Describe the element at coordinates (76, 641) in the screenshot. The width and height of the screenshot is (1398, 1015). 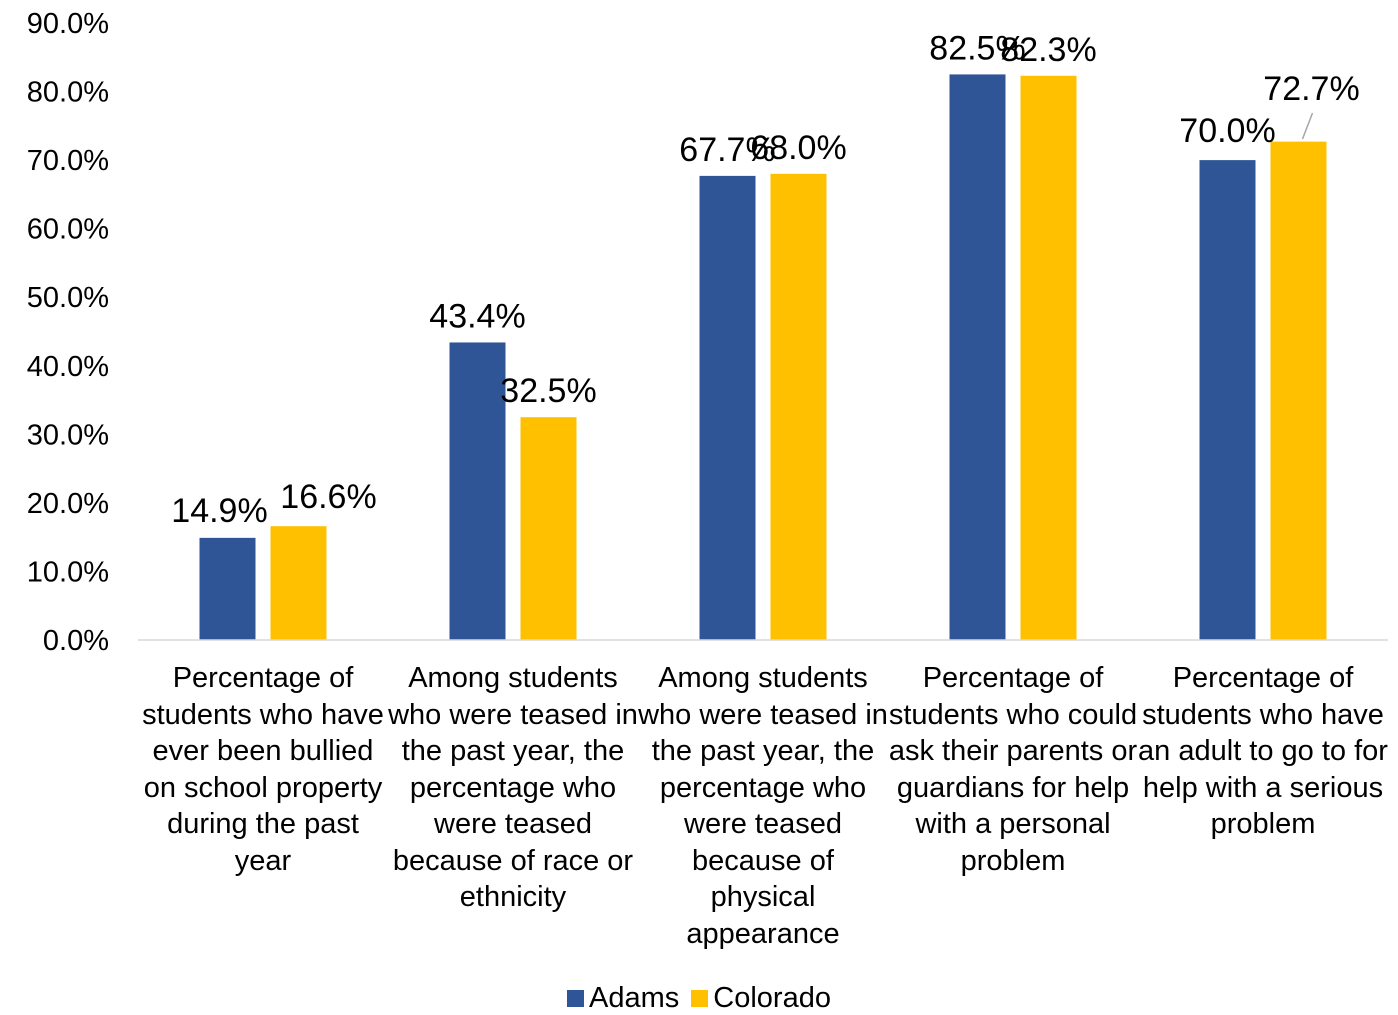
I see `y-tick-label: 0.0%` at that location.